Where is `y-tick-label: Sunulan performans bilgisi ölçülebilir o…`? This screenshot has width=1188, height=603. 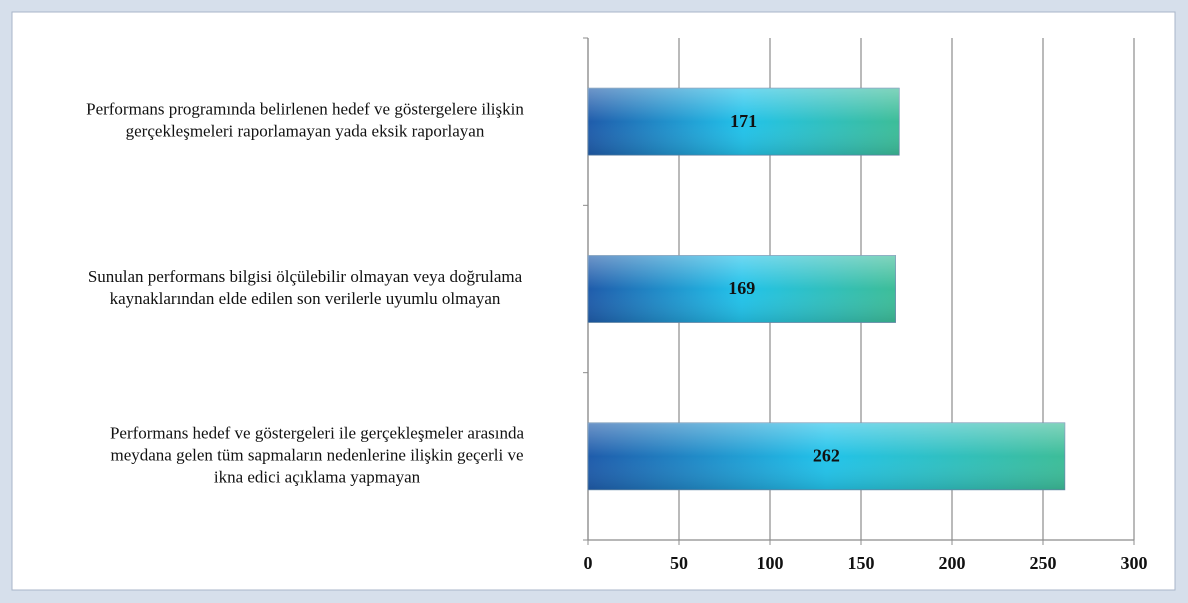 y-tick-label: Sunulan performans bilgisi ölçülebilir o… is located at coordinates (305, 287).